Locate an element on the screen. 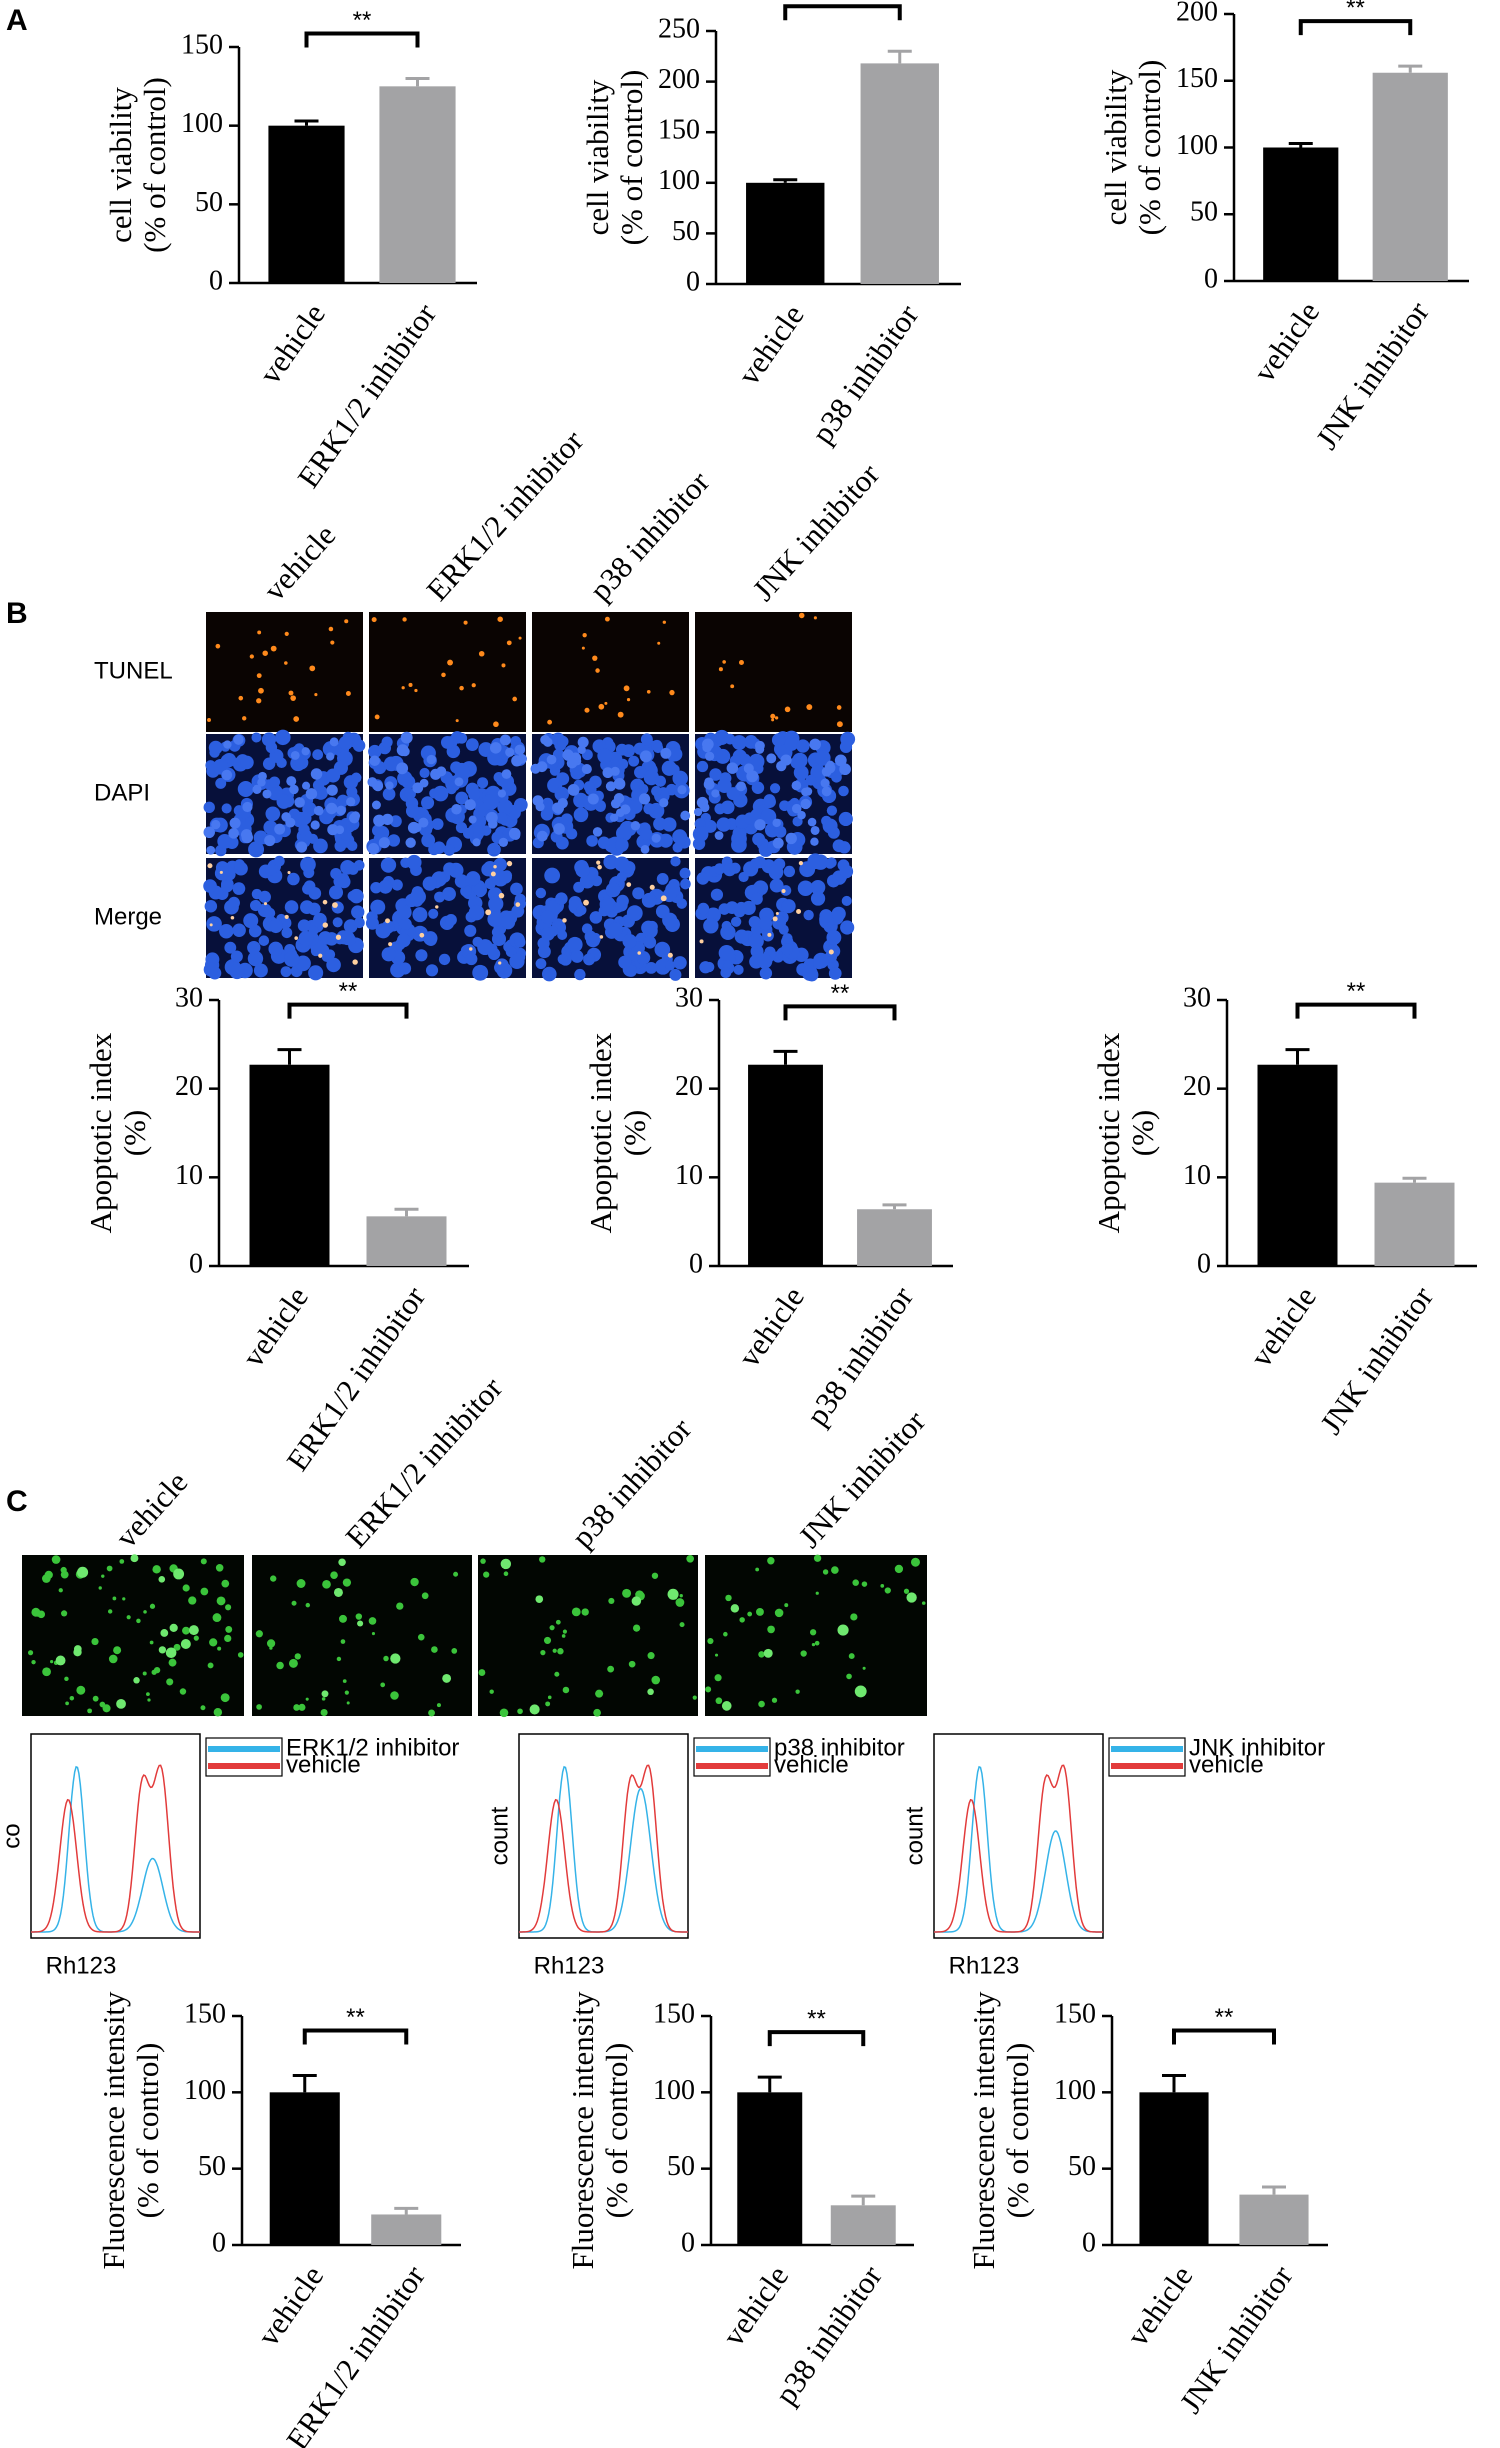  histogram-curve is located at coordinates (1018, 1849).